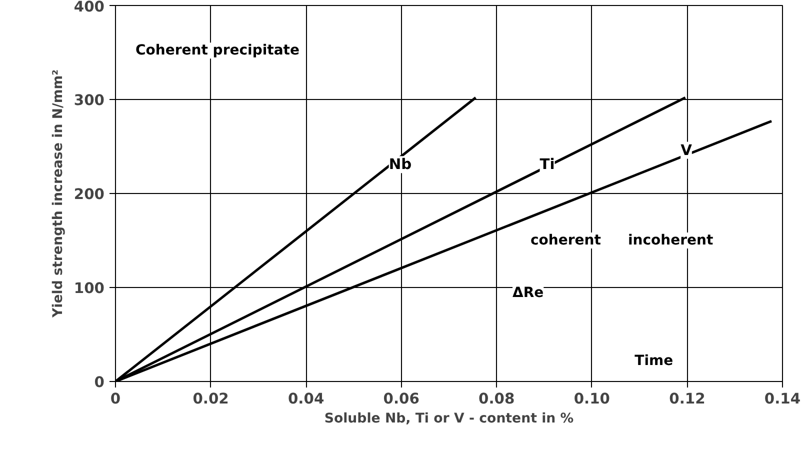 The height and width of the screenshot is (451, 809). What do you see at coordinates (782, 399) in the screenshot?
I see `x-tick-label: 0.14` at bounding box center [782, 399].